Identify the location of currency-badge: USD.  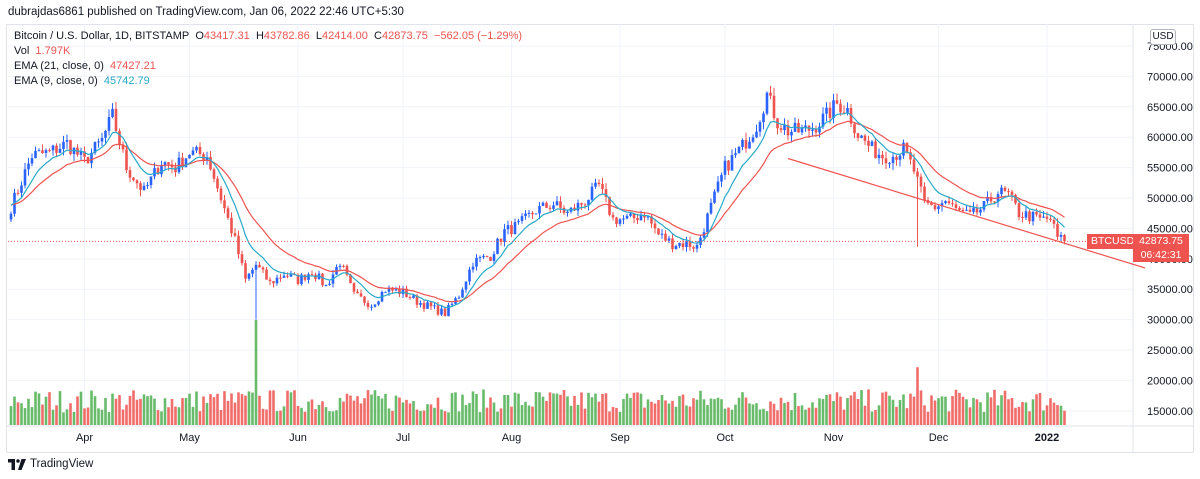
(1163, 37).